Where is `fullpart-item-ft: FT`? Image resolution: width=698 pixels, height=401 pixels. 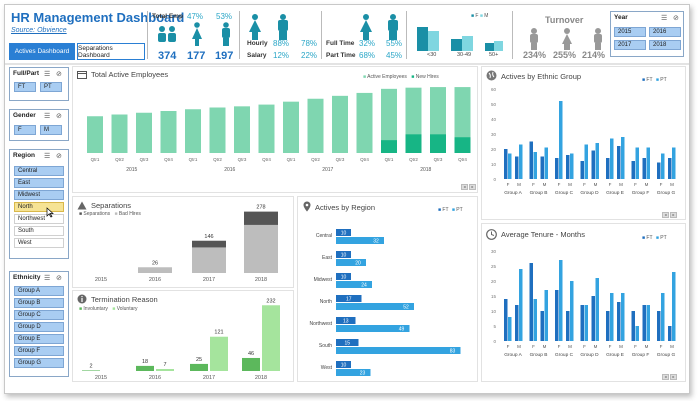 fullpart-item-ft: FT is located at coordinates (25, 87).